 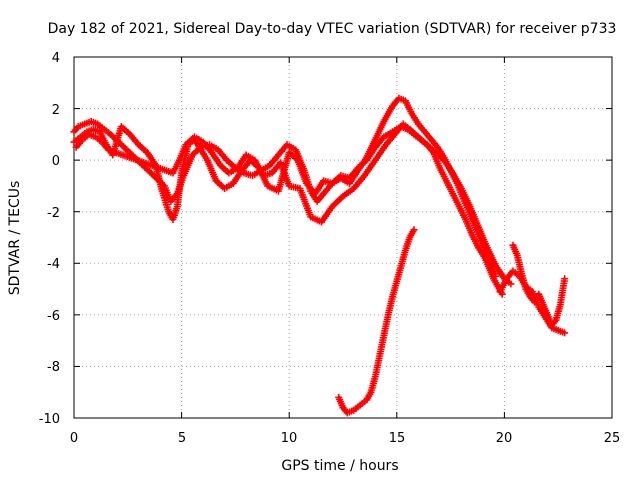 I want to click on x-tick-label: 20, so click(x=504, y=438).